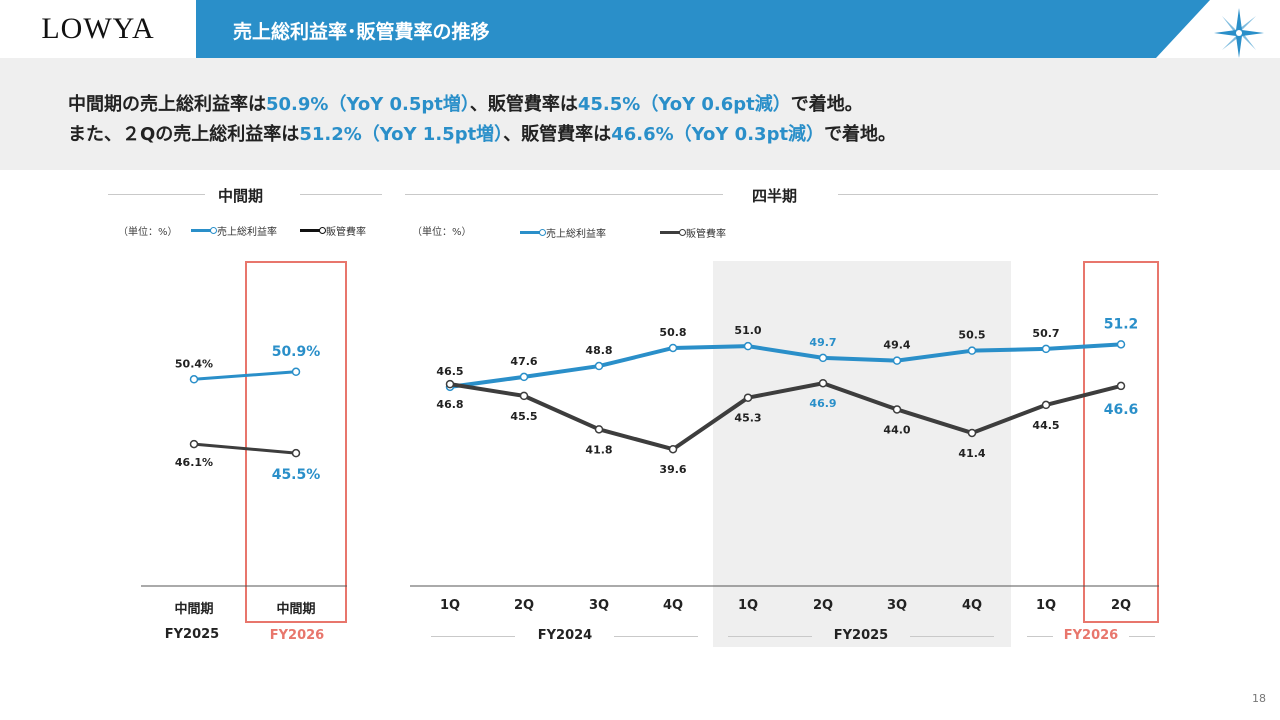 This screenshot has width=1280, height=720. Describe the element at coordinates (297, 635) in the screenshot. I see `half-fy-label: FY2026` at that location.